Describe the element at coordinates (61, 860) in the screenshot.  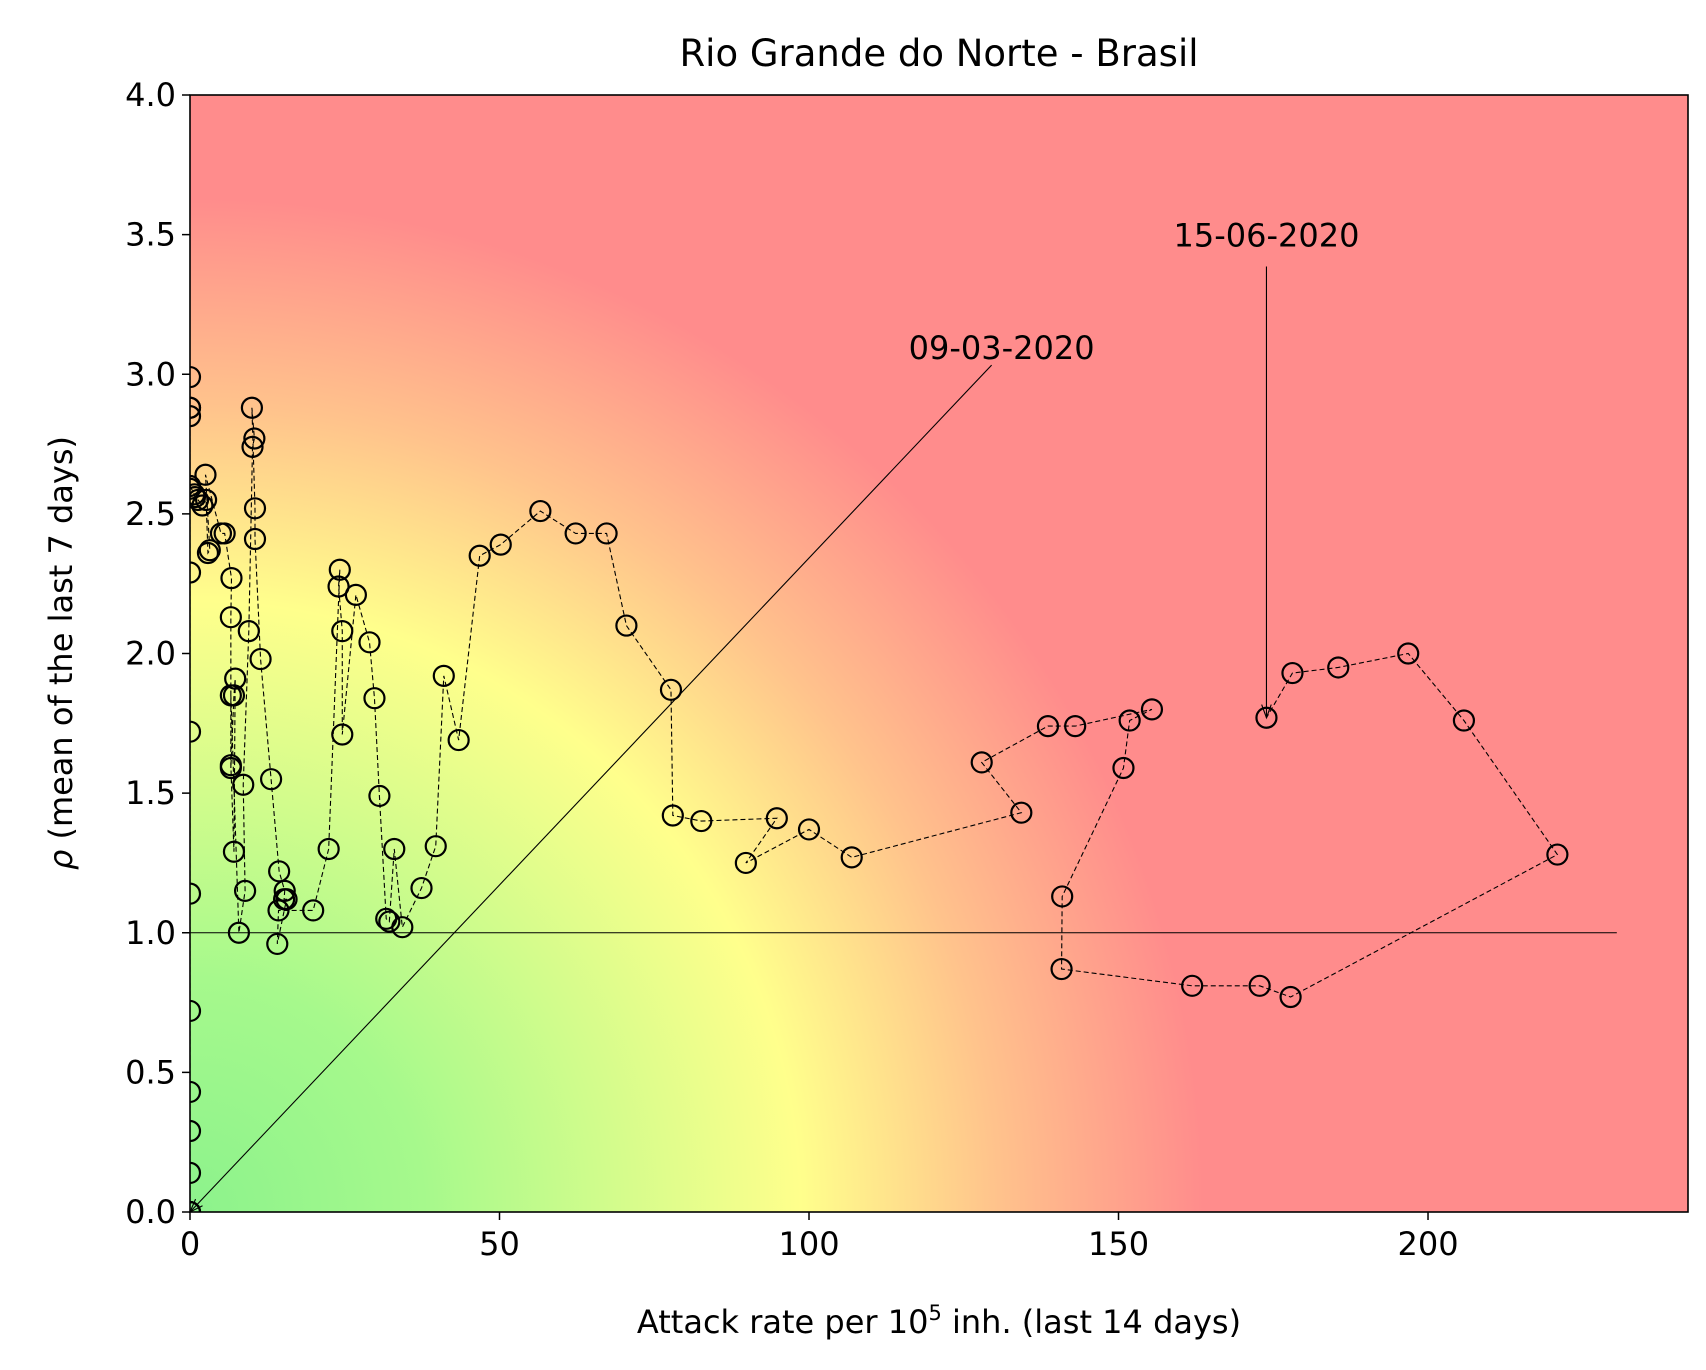
I see `y-axis-label-symbol: ρ` at that location.